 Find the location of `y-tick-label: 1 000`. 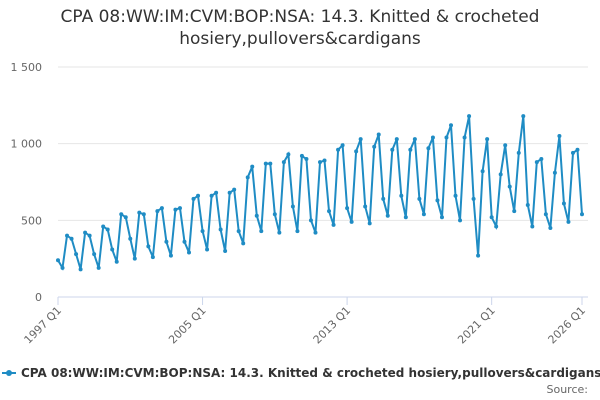

y-tick-label: 1 000 is located at coordinates (27, 144).